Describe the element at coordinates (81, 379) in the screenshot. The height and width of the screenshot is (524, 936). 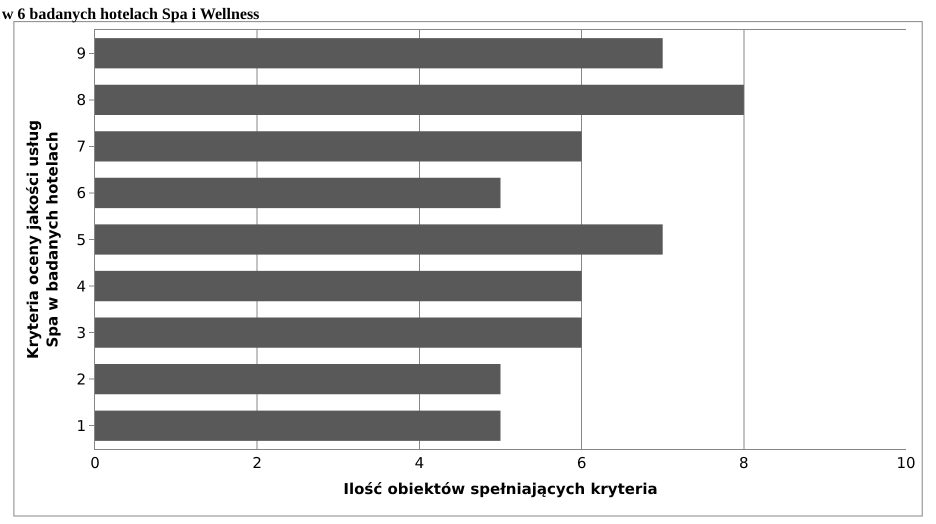
I see `y-tick-label: 2` at that location.